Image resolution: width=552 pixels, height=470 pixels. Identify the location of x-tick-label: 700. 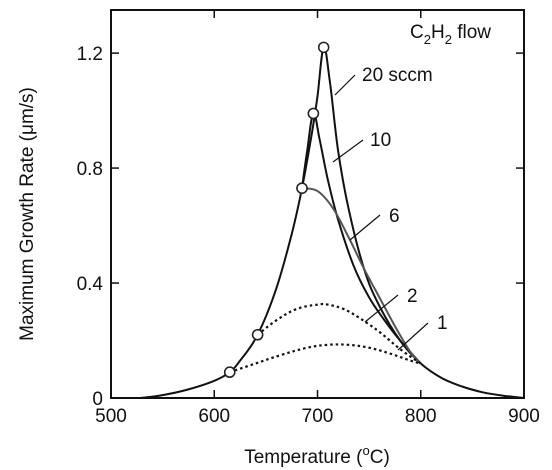
(318, 416).